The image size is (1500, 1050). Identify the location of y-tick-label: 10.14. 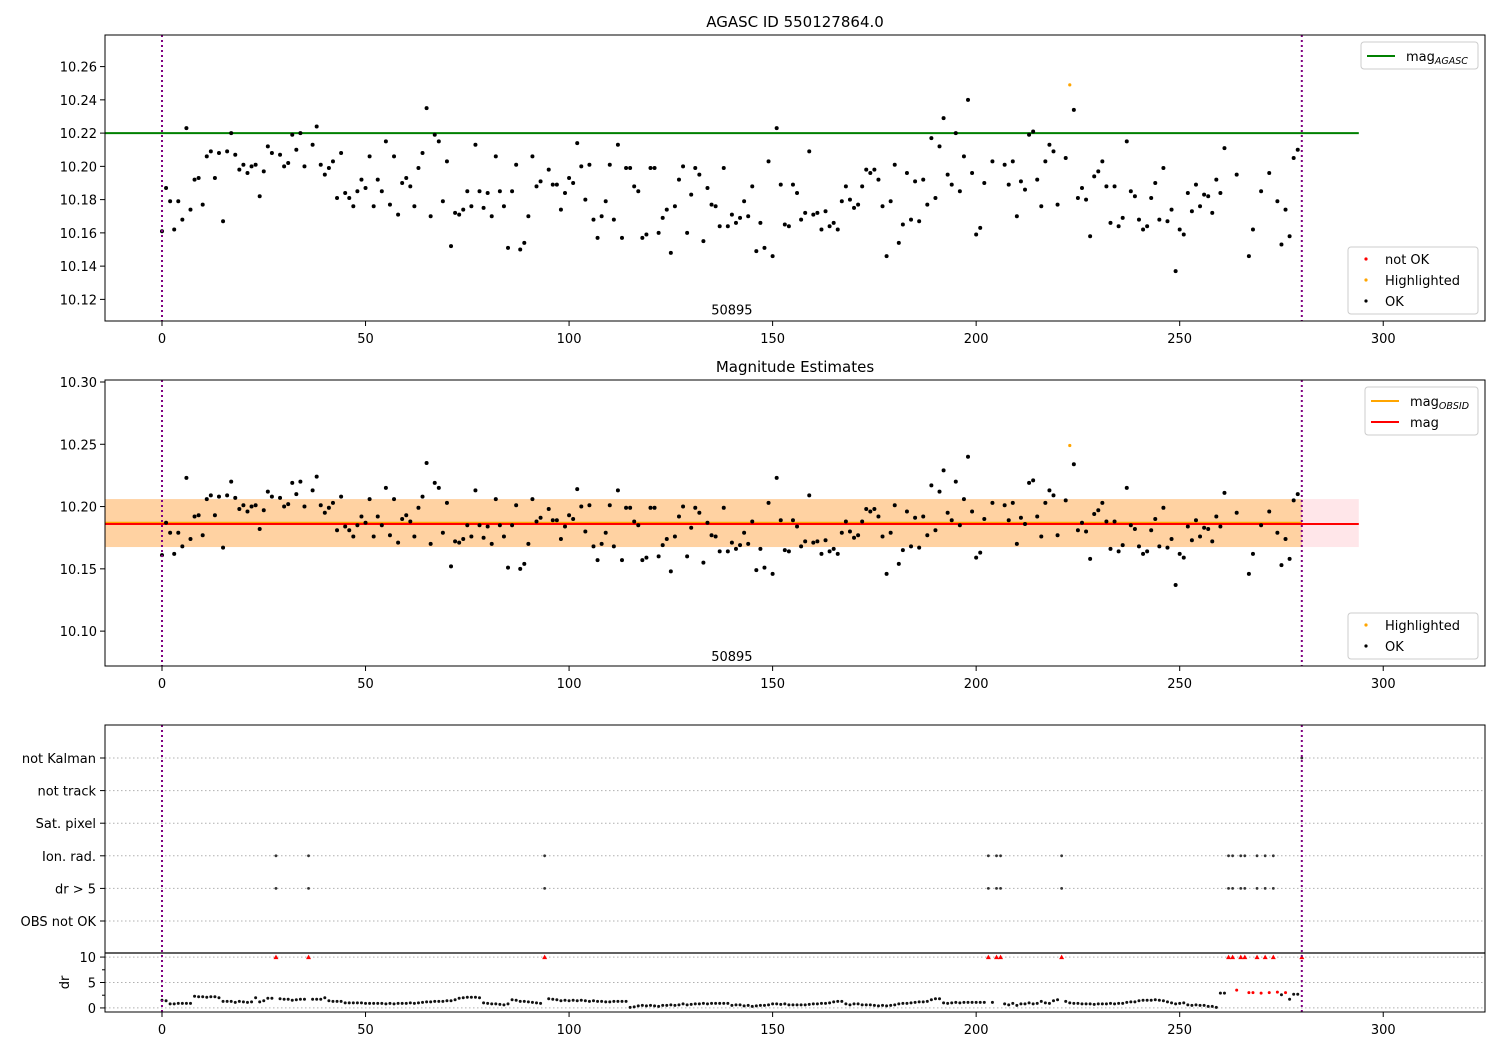
(78, 267).